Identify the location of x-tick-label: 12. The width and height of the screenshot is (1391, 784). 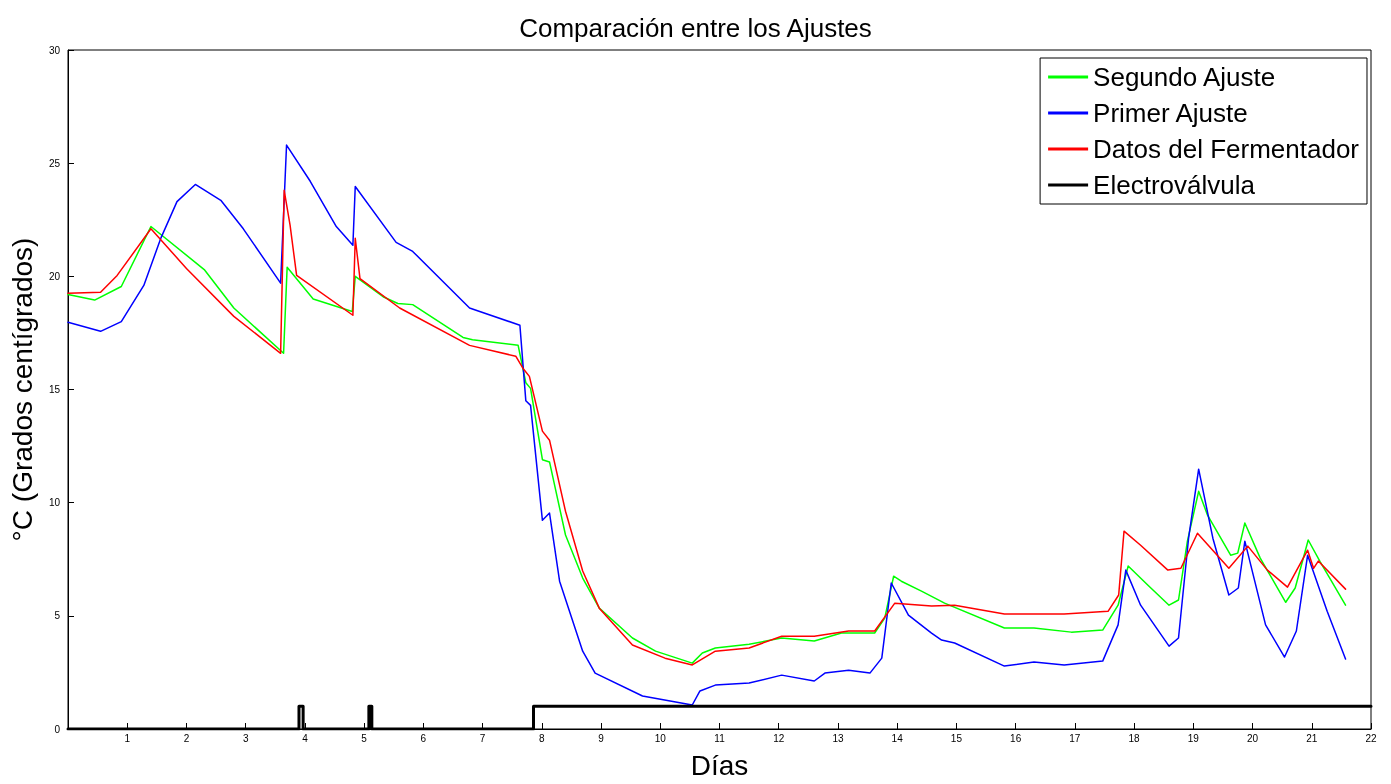
(779, 738).